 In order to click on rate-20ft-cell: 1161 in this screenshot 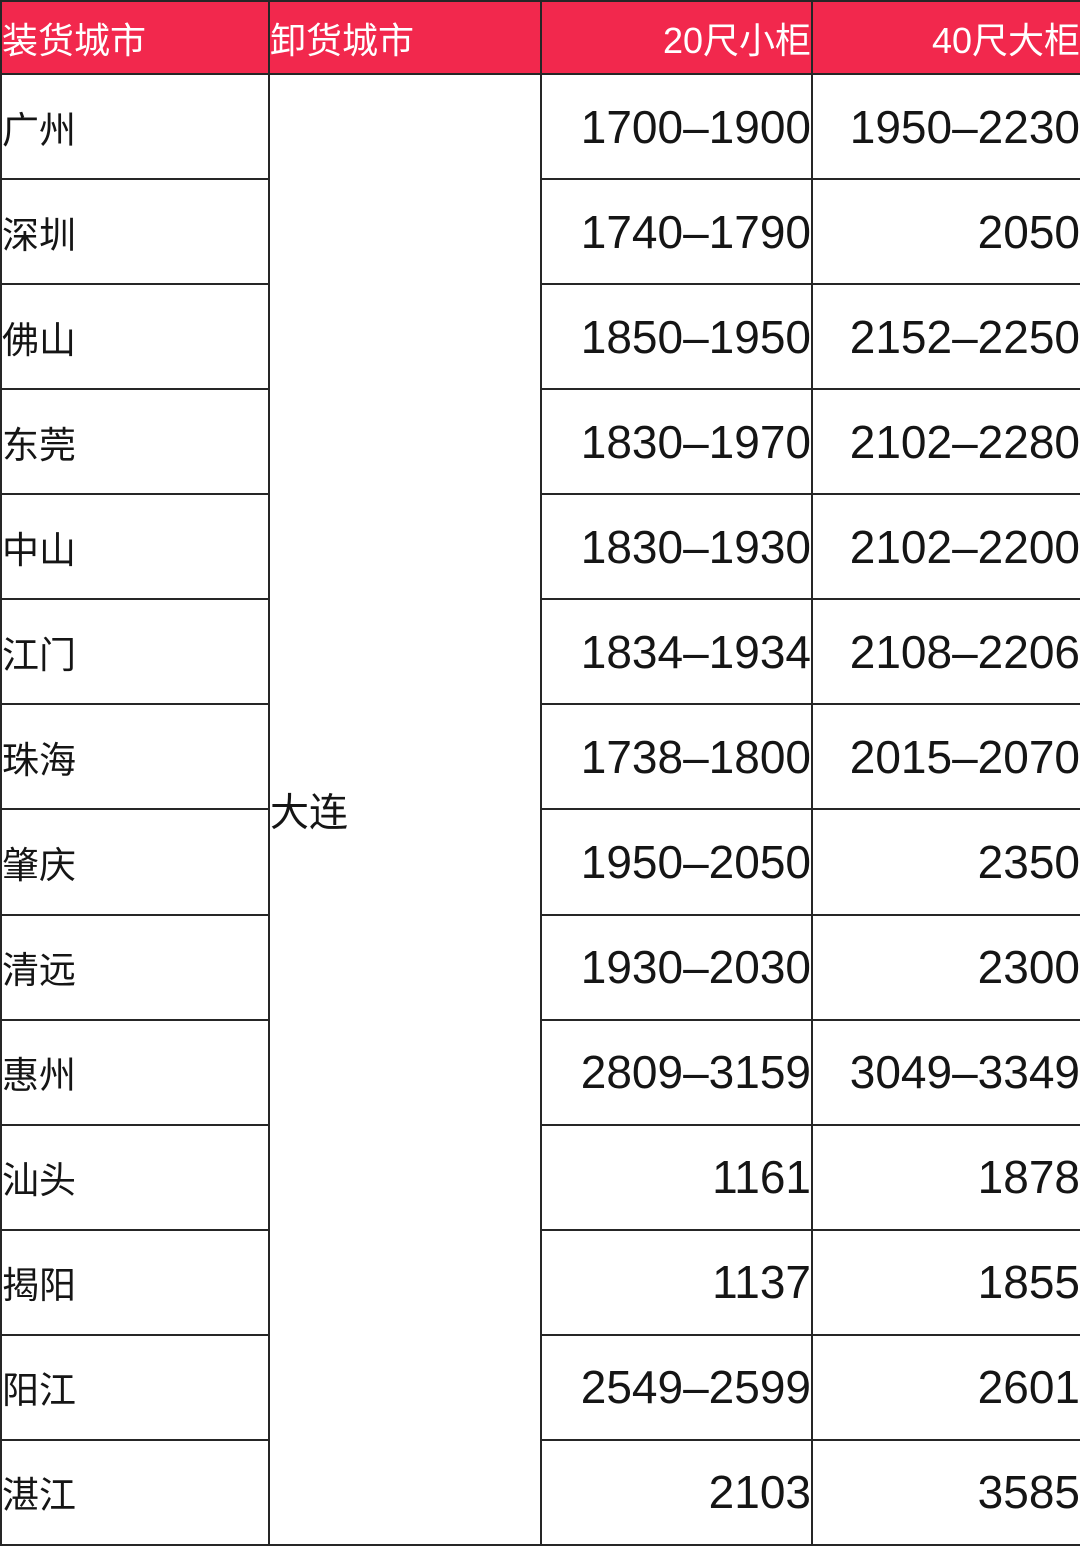, I will do `click(676, 1177)`.